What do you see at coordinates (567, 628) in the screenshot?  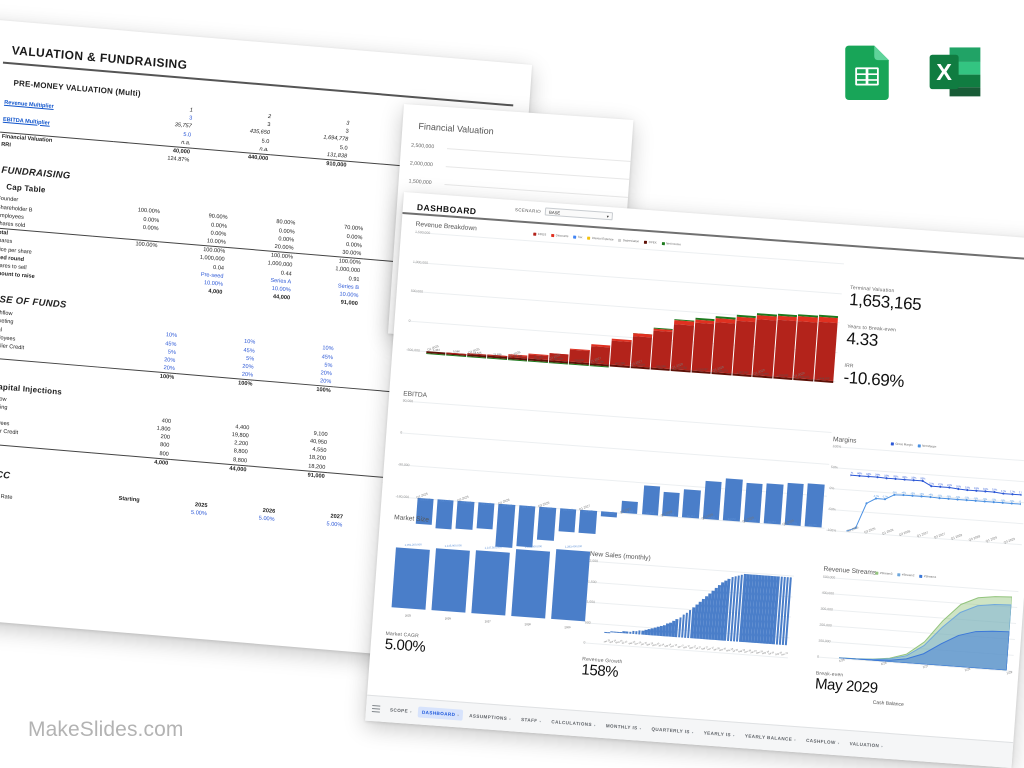 I see `x-tick-label: 2029` at bounding box center [567, 628].